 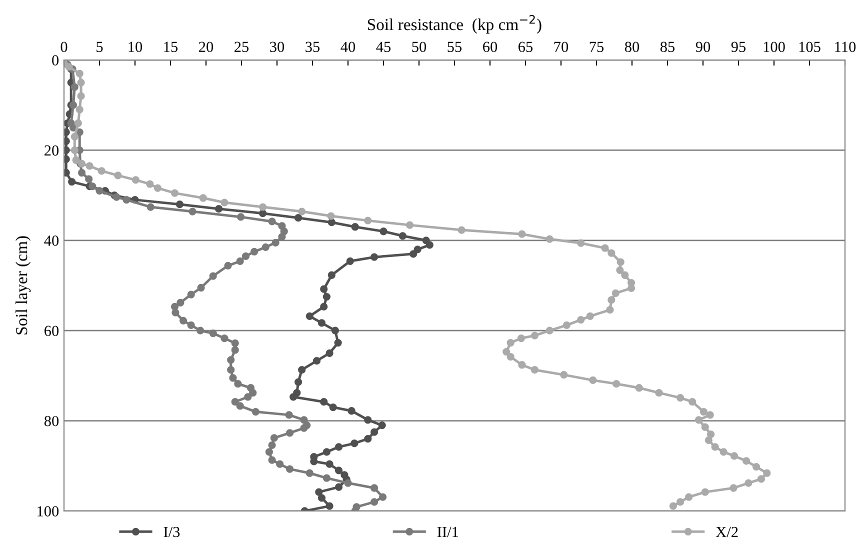 I want to click on x-tick-label: 85, so click(x=667, y=47).